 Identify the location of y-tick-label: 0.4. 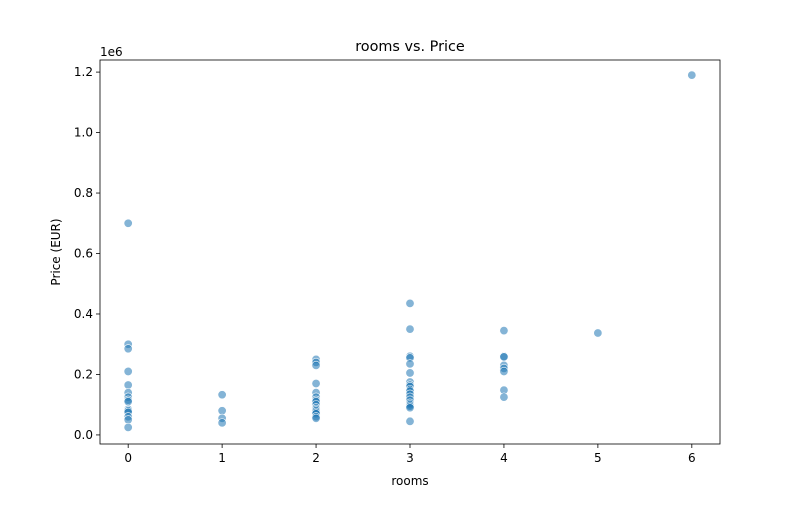
(83, 314).